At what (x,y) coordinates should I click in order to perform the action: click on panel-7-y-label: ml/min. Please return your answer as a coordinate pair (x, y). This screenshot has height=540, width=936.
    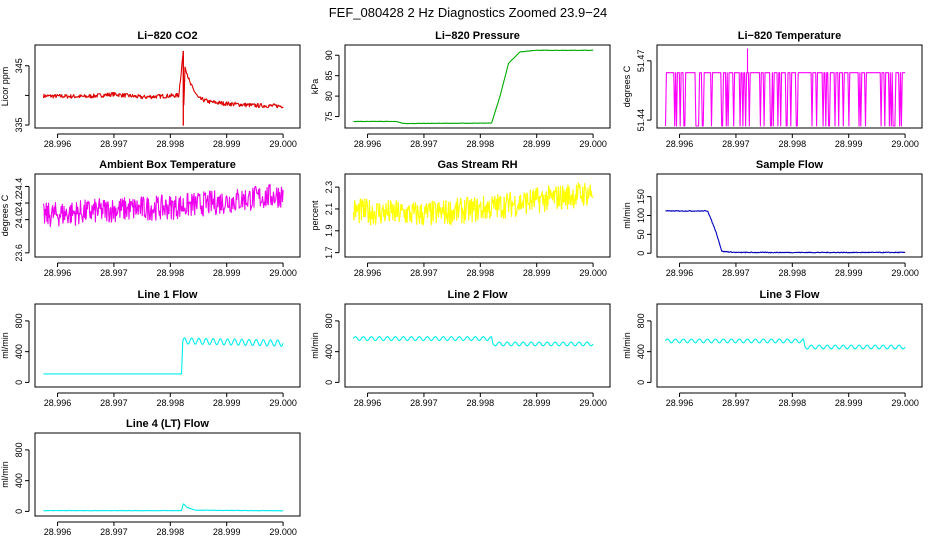
    Looking at the image, I should click on (5, 345).